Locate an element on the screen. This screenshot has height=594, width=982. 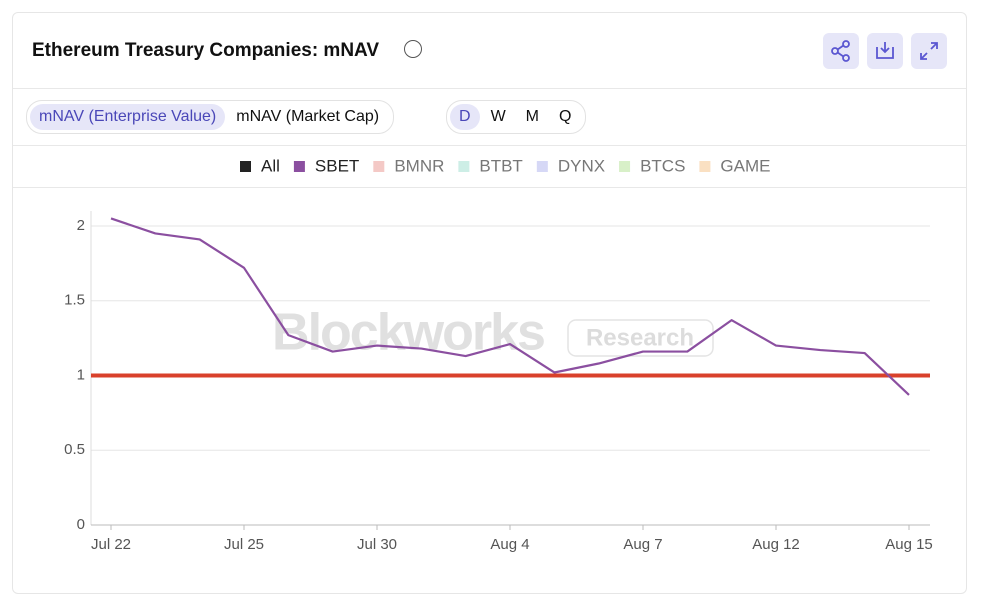
watermark-box is located at coordinates (640, 338).